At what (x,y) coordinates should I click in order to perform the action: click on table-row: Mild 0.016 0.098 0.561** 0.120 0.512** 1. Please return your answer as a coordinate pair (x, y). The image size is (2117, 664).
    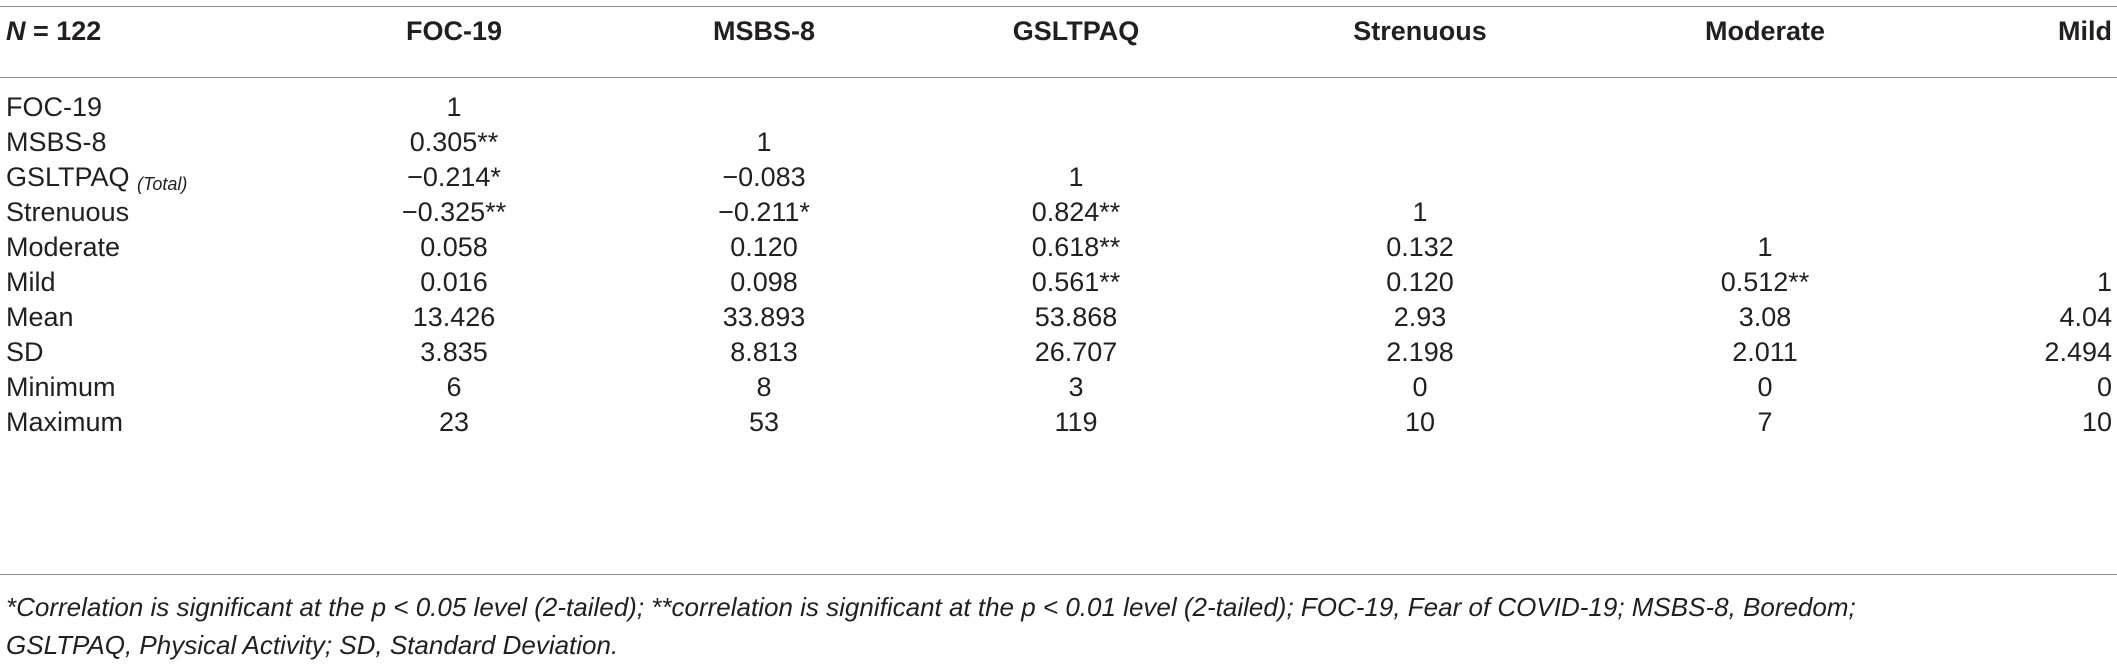
    Looking at the image, I should click on (1058, 282).